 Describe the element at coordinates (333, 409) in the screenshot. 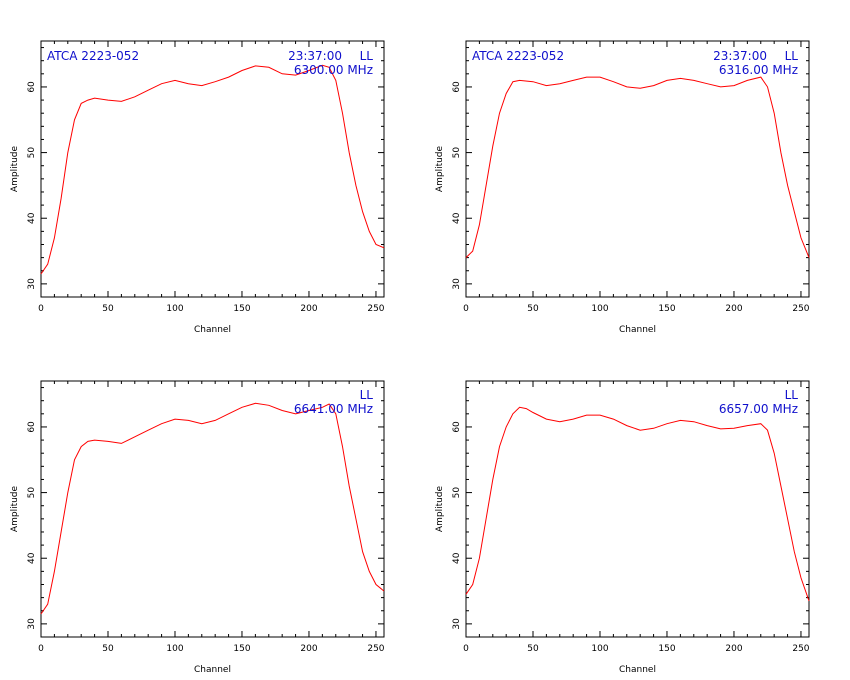

I see `frequency-label: 6641.00 MHz` at that location.